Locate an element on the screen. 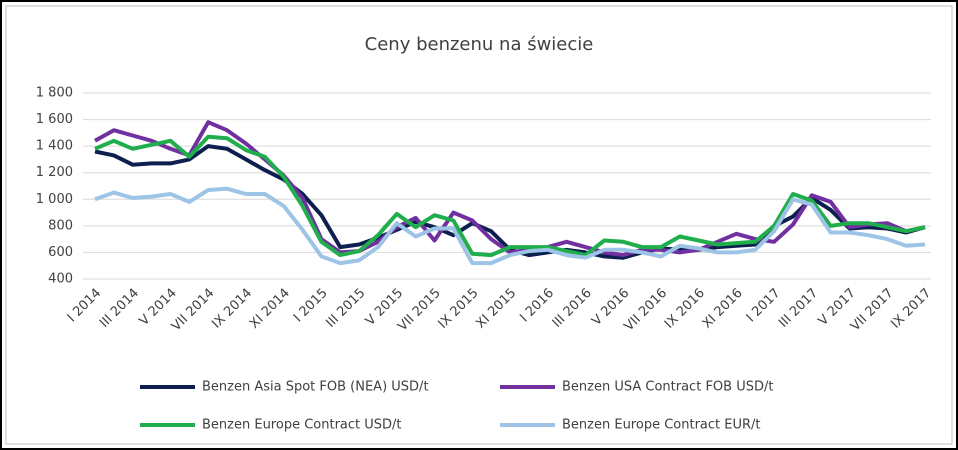  legend-label: Benzen USA Contract FOB USD/t is located at coordinates (667, 387).